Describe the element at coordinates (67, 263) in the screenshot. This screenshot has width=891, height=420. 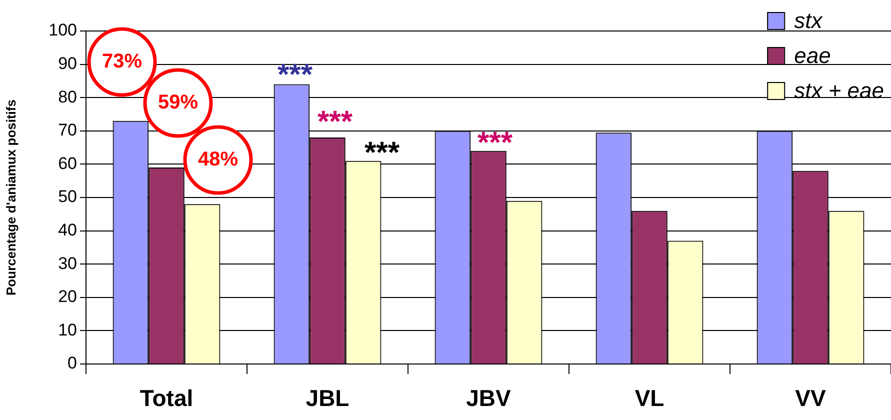
I see `y-tick-label: 30` at that location.